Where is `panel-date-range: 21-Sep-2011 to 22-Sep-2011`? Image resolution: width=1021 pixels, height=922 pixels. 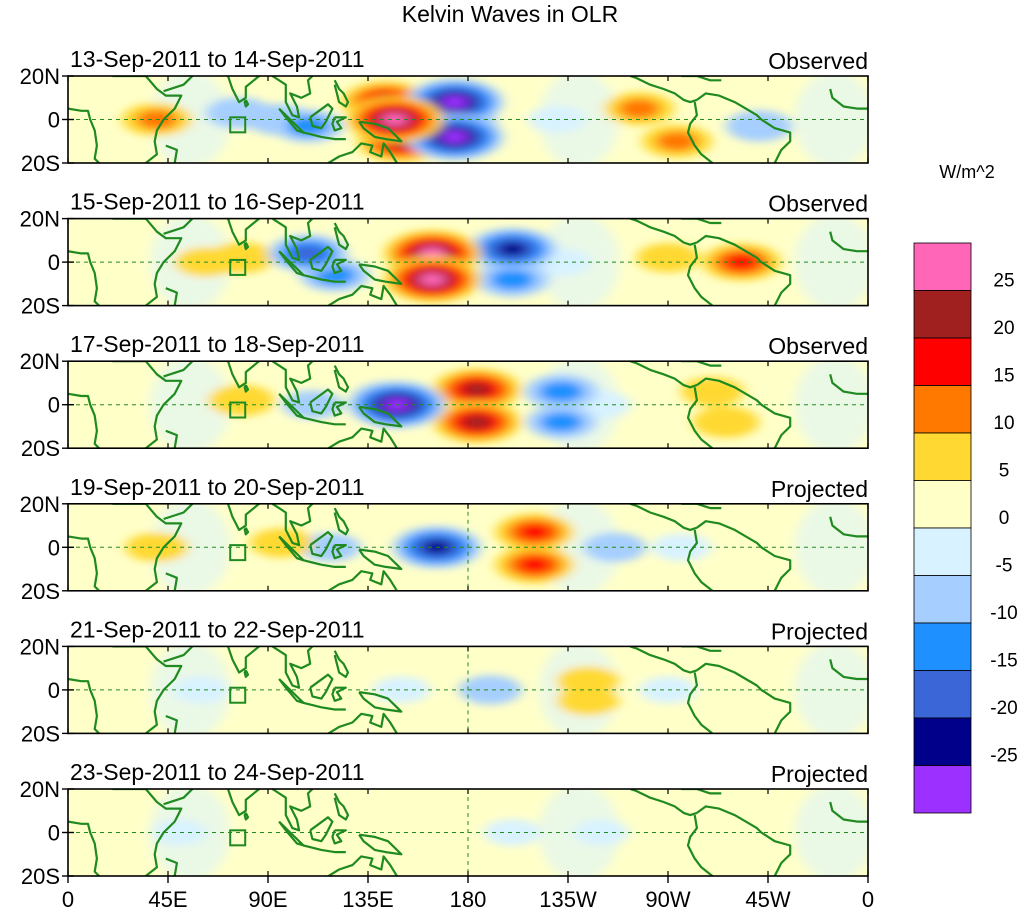
panel-date-range: 21-Sep-2011 to 22-Sep-2011 is located at coordinates (217, 629).